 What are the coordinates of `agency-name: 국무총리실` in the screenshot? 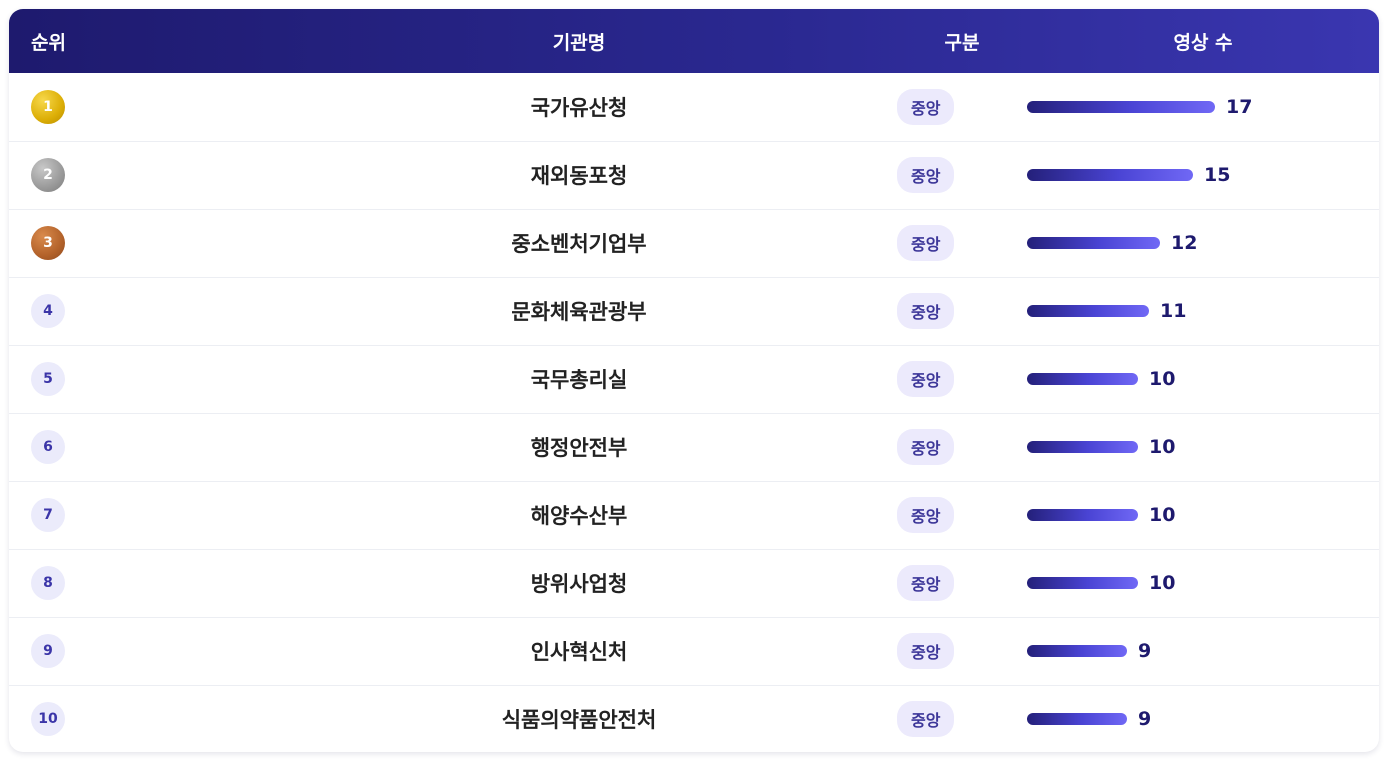 It's located at (579, 380).